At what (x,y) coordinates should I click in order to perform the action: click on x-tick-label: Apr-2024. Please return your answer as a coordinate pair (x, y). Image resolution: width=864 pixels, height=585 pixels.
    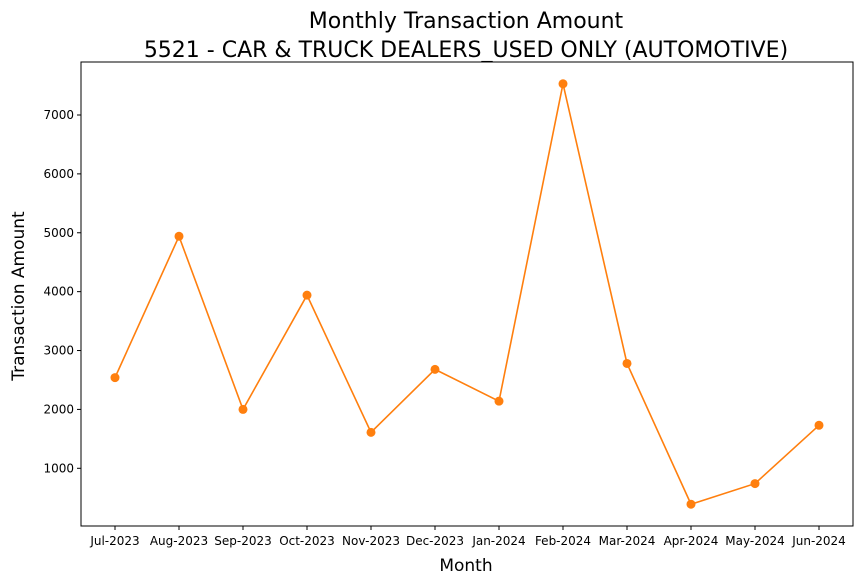
    Looking at the image, I should click on (691, 541).